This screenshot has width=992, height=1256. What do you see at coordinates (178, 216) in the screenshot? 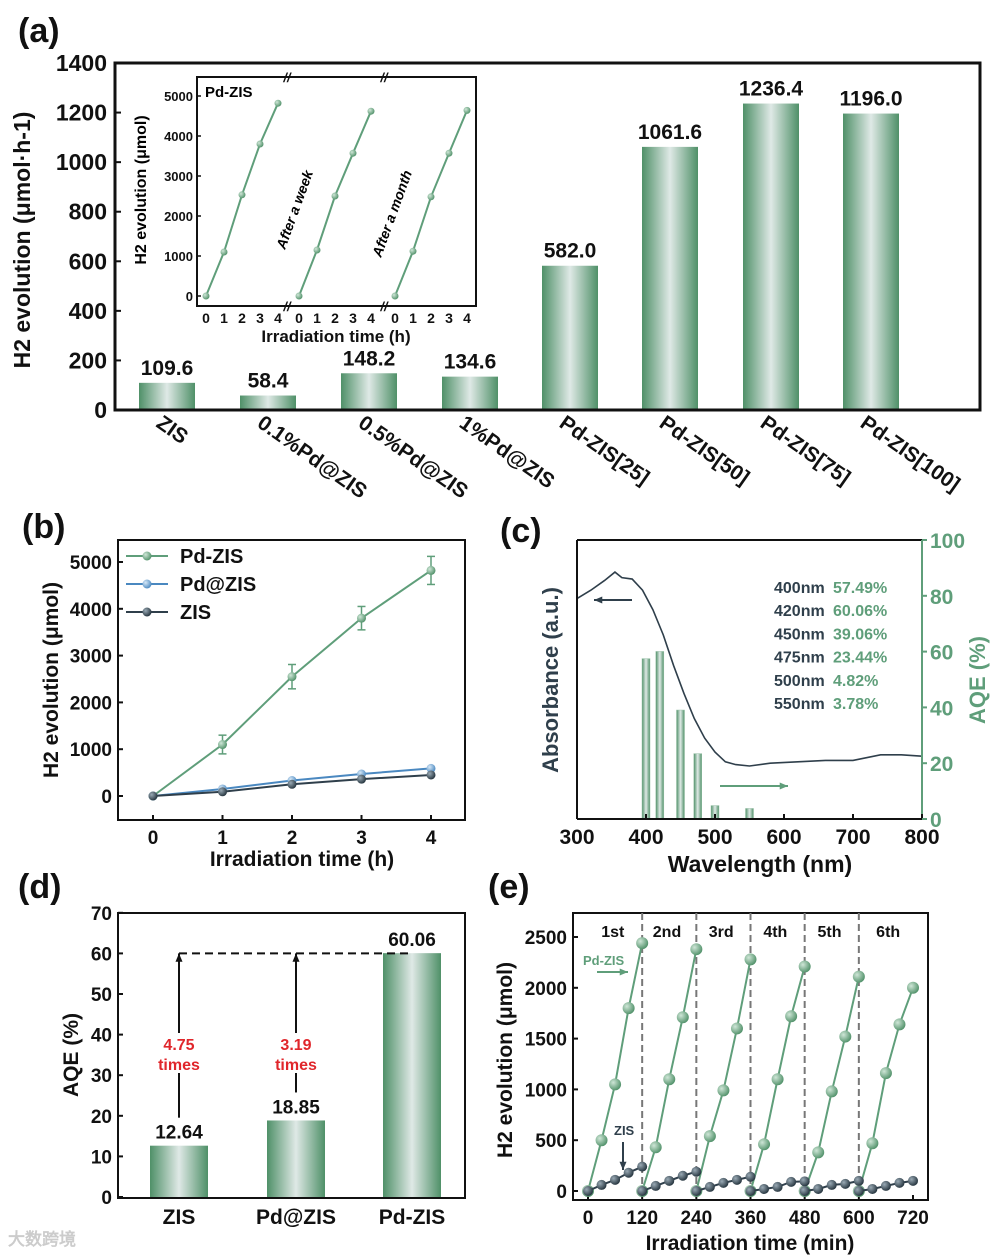
I see `inset-y-tick-label: 2000` at bounding box center [178, 216].